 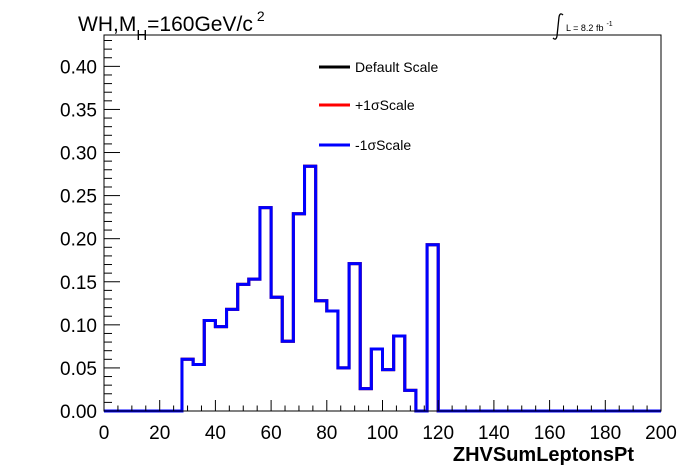 What do you see at coordinates (78, 197) in the screenshot?
I see `y-tick-label: 0.25` at bounding box center [78, 197].